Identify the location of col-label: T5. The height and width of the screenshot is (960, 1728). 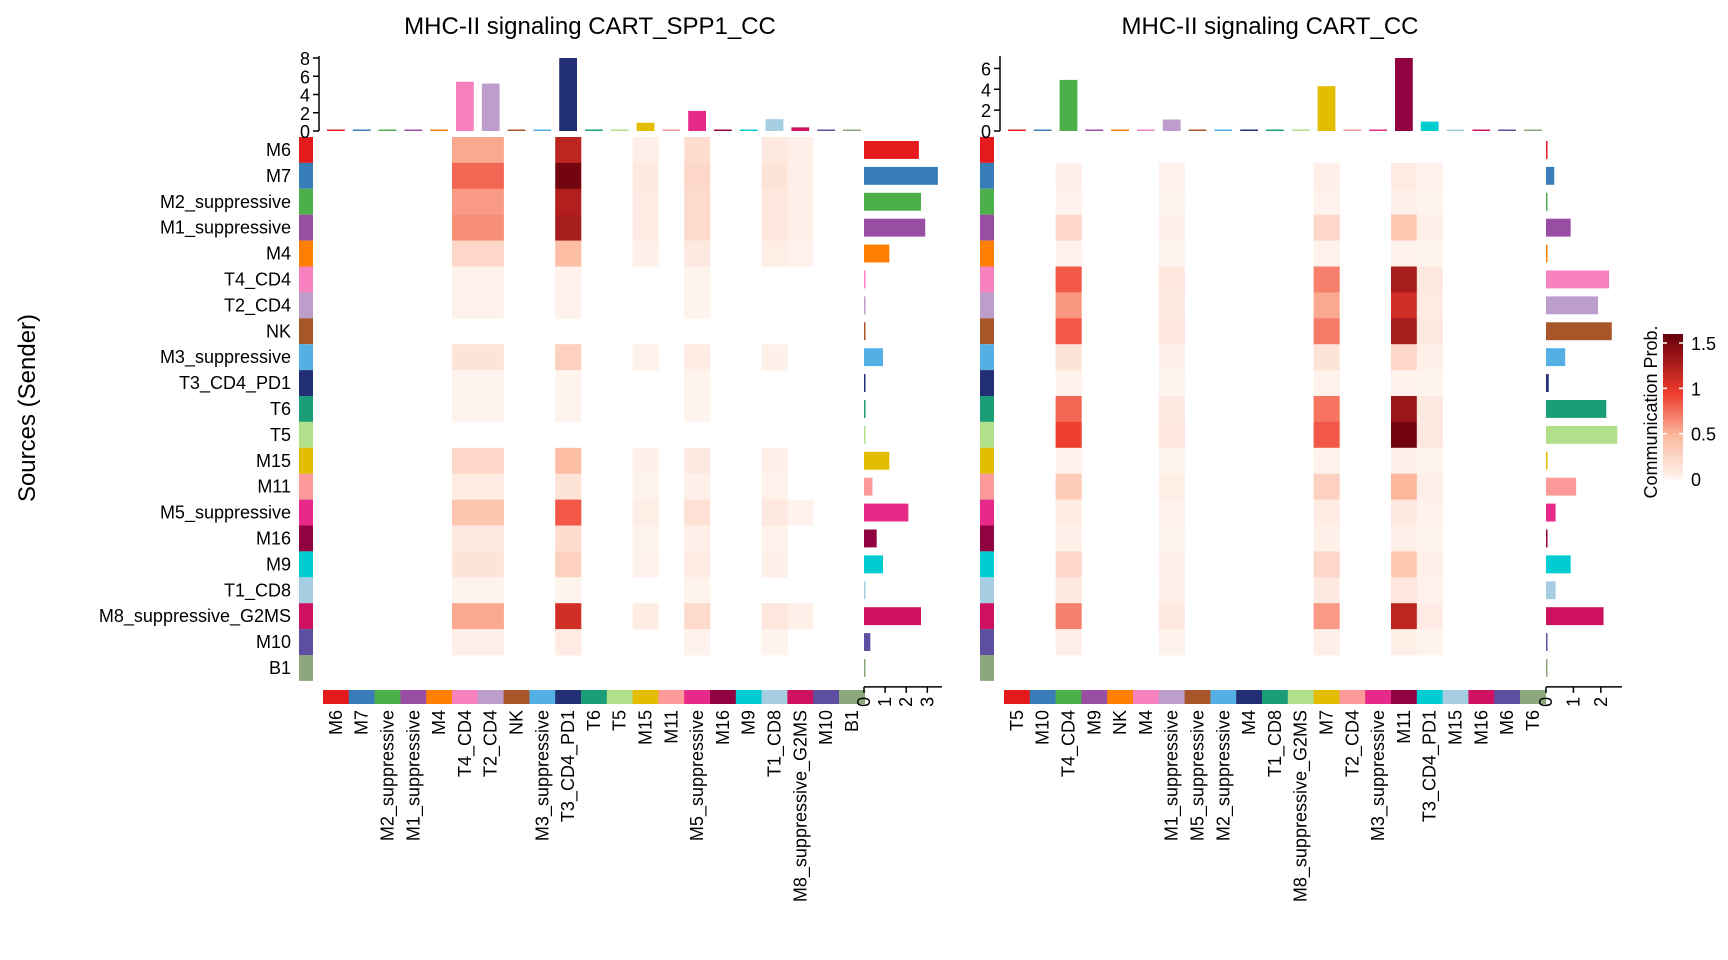
(620, 720).